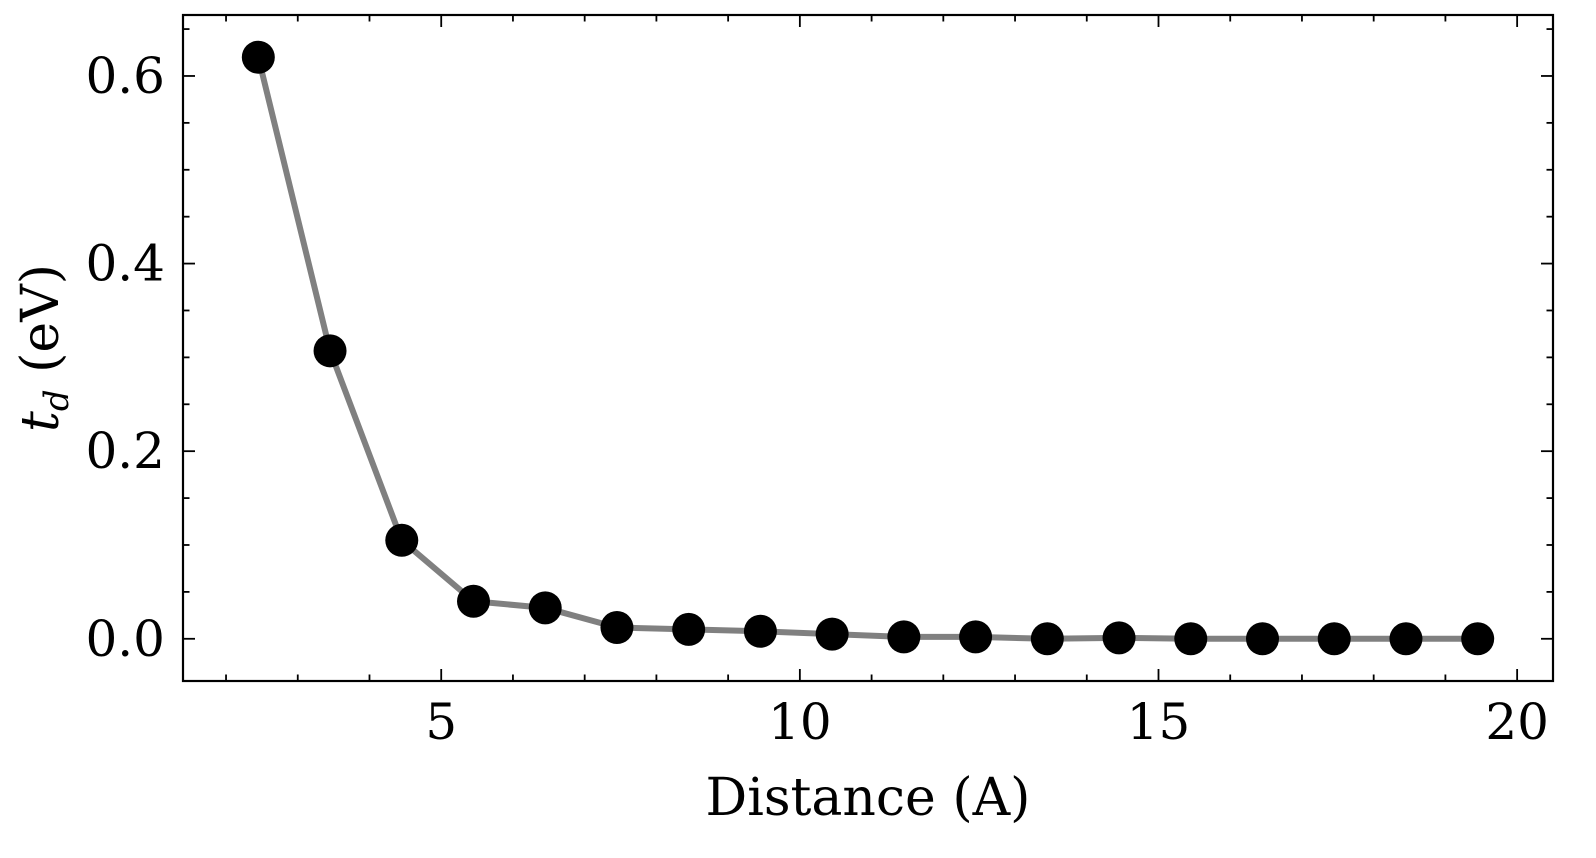 The height and width of the screenshot is (858, 1596). Describe the element at coordinates (125, 639) in the screenshot. I see `y-tick-label: 0.0` at that location.